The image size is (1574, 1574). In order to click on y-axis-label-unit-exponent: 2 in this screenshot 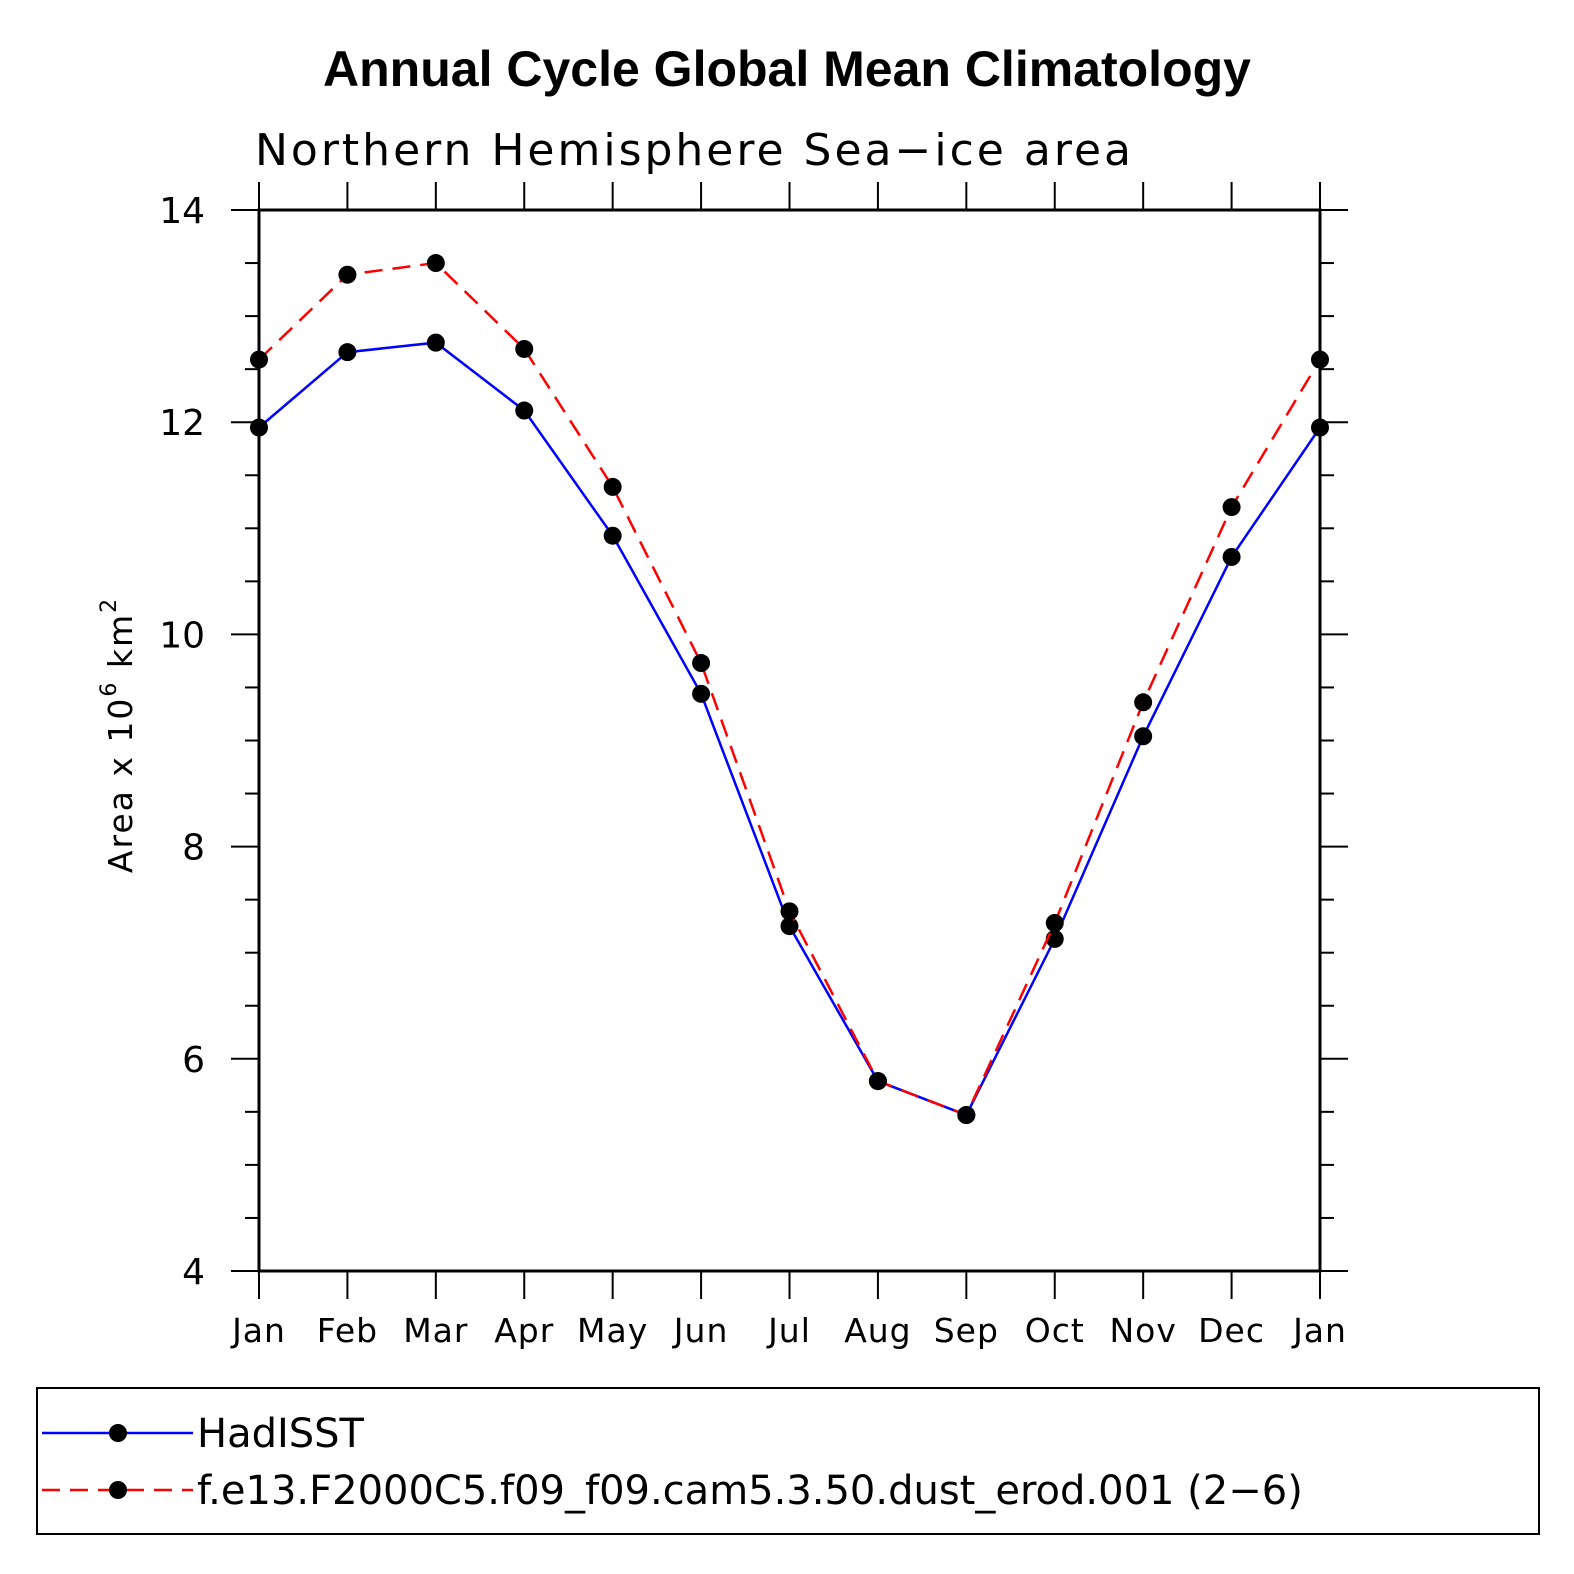, I will do `click(109, 605)`.